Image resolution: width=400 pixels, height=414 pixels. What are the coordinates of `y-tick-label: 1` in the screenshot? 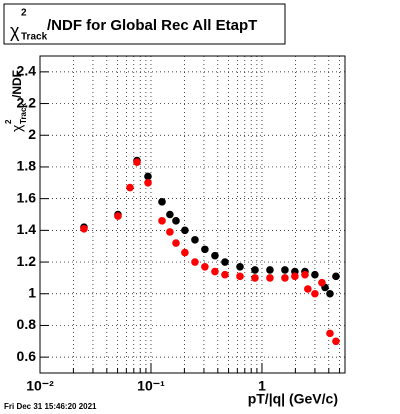 It's located at (32, 292).